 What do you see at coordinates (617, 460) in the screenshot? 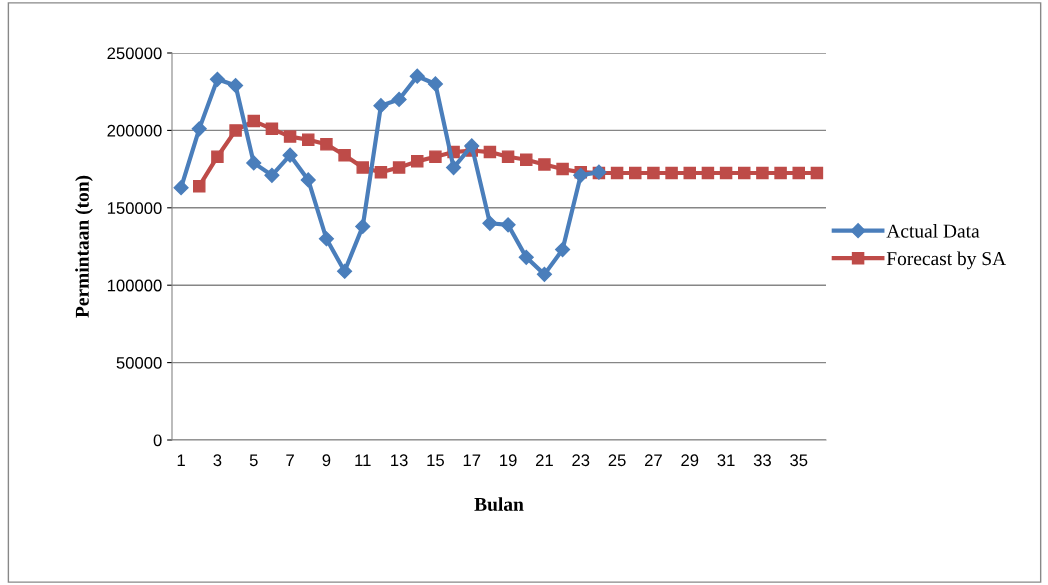
I see `x-tick-label: 25` at bounding box center [617, 460].